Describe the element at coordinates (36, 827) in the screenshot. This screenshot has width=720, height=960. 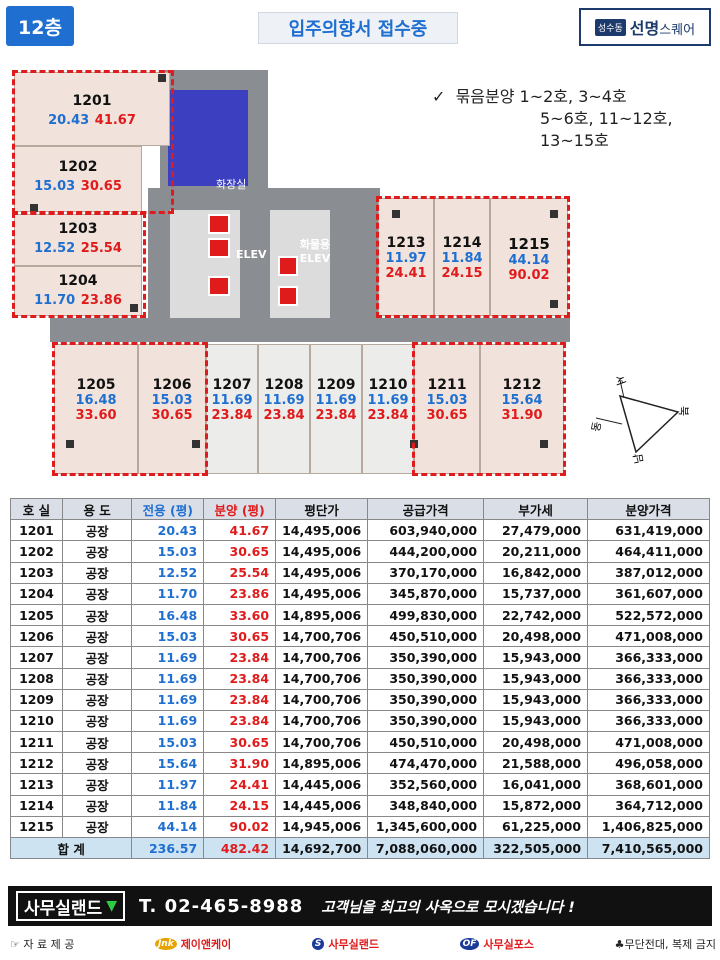
I see `cell-unit: 1215` at that location.